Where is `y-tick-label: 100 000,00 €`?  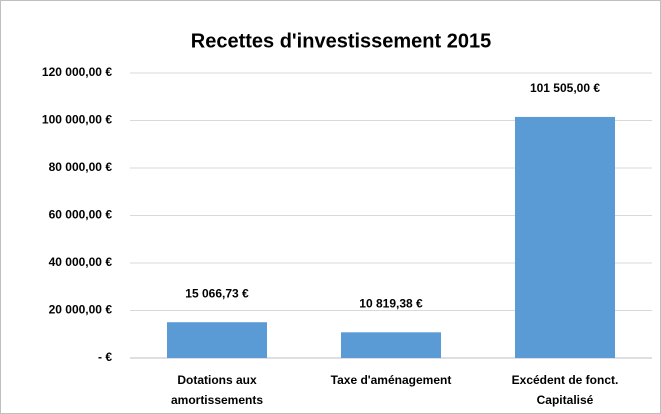
y-tick-label: 100 000,00 € is located at coordinates (77, 120).